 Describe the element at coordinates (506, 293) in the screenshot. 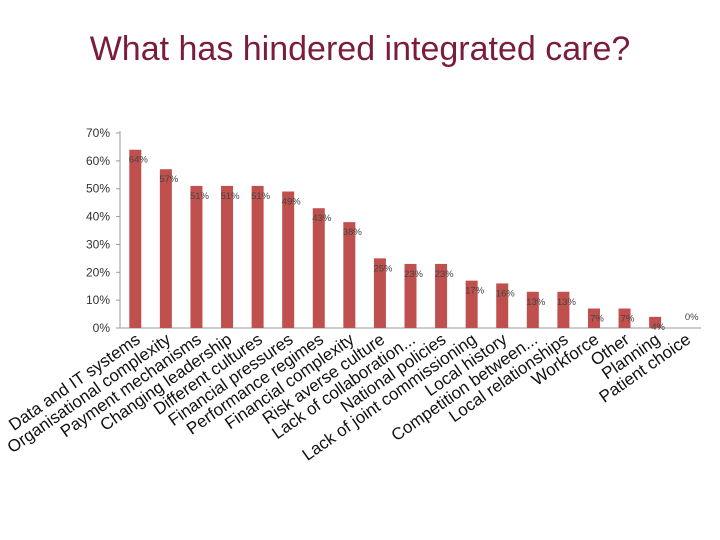

I see `data-label: 16%` at that location.